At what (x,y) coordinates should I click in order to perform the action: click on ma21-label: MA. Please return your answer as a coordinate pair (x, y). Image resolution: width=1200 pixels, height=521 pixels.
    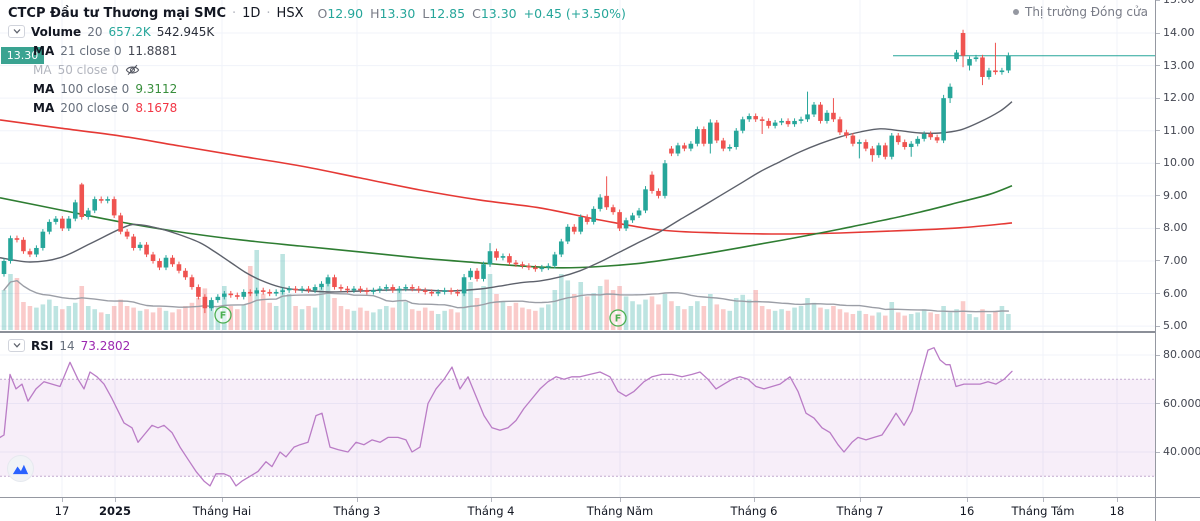
    Looking at the image, I should click on (44, 50).